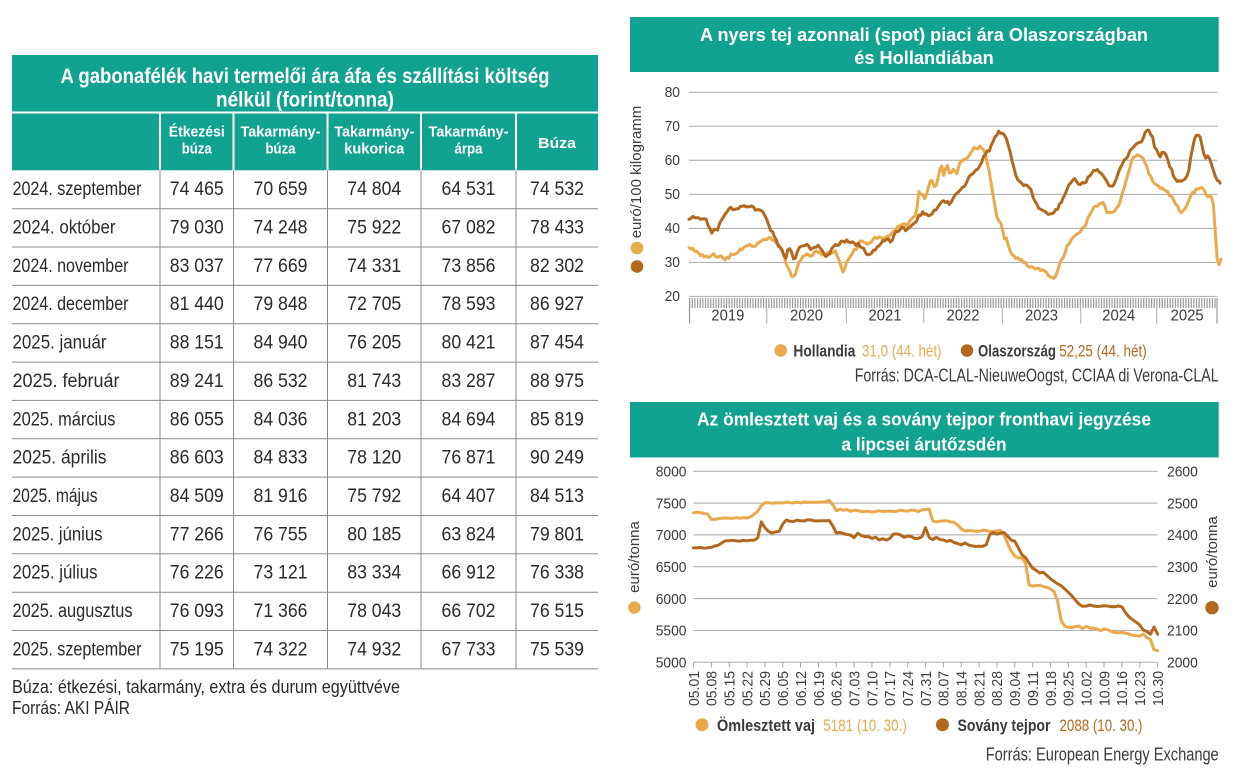  Describe the element at coordinates (557, 343) in the screenshot. I see `svg-text: 87 454` at that location.